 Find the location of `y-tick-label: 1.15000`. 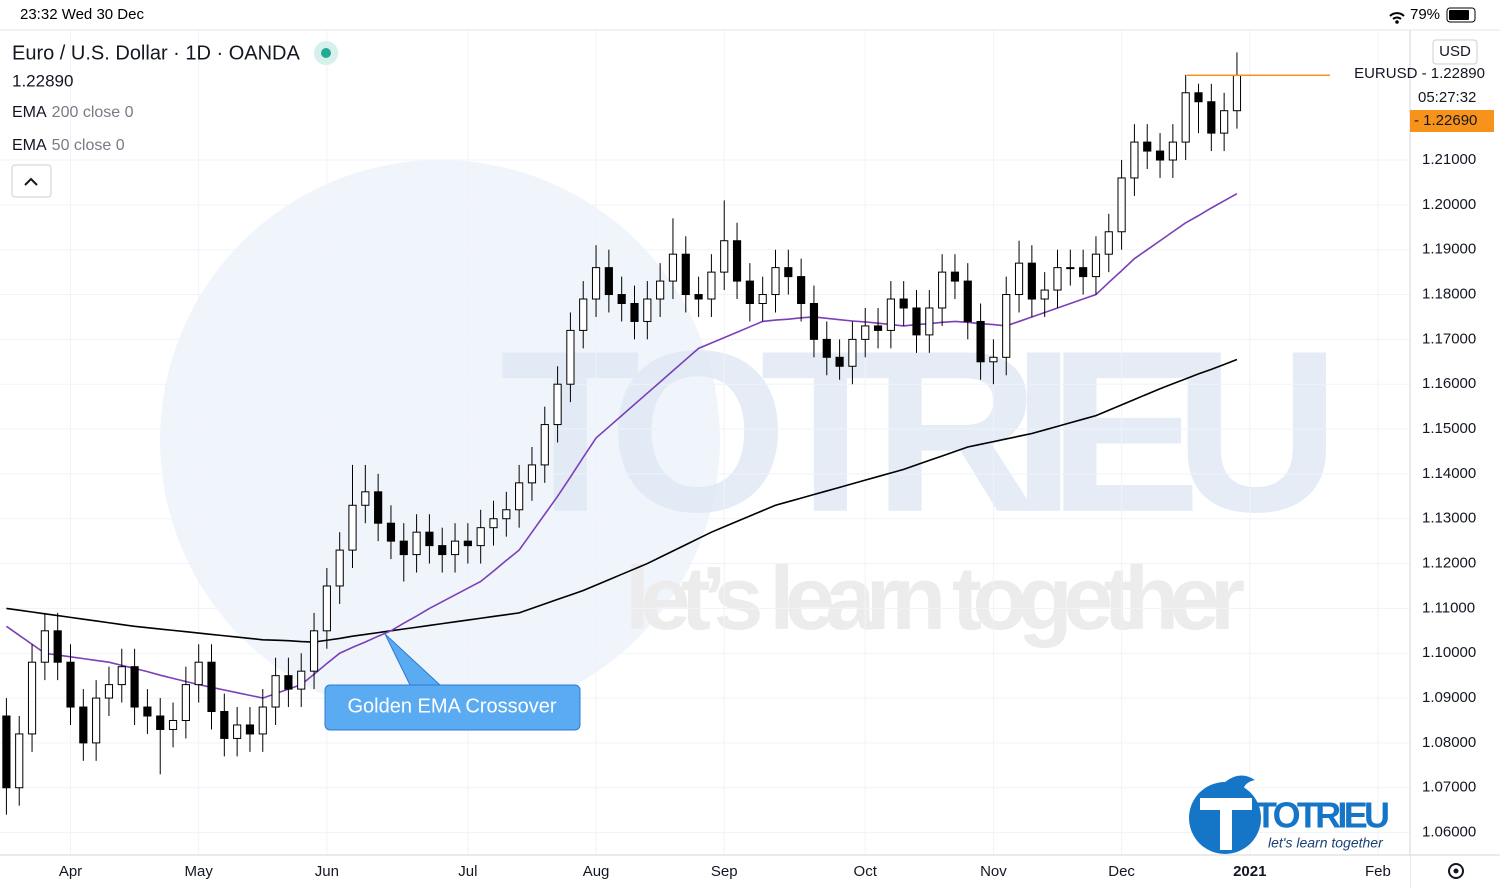

y-tick-label: 1.15000 is located at coordinates (1449, 428).